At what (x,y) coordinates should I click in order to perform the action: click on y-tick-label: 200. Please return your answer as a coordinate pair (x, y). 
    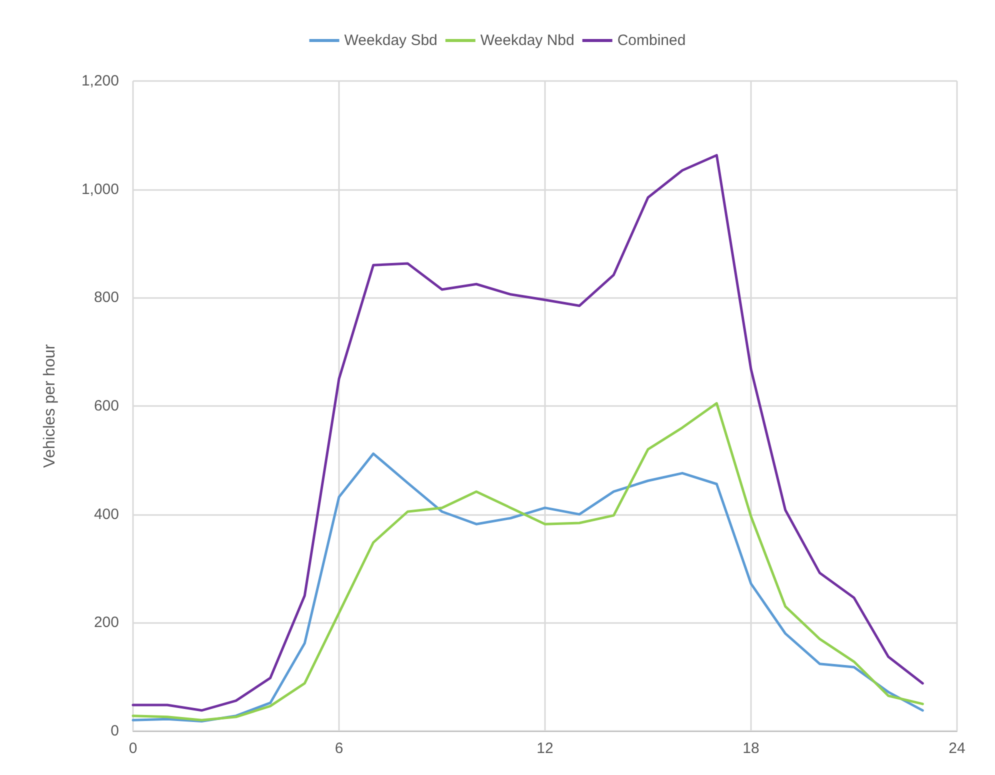
    Looking at the image, I should click on (106, 623).